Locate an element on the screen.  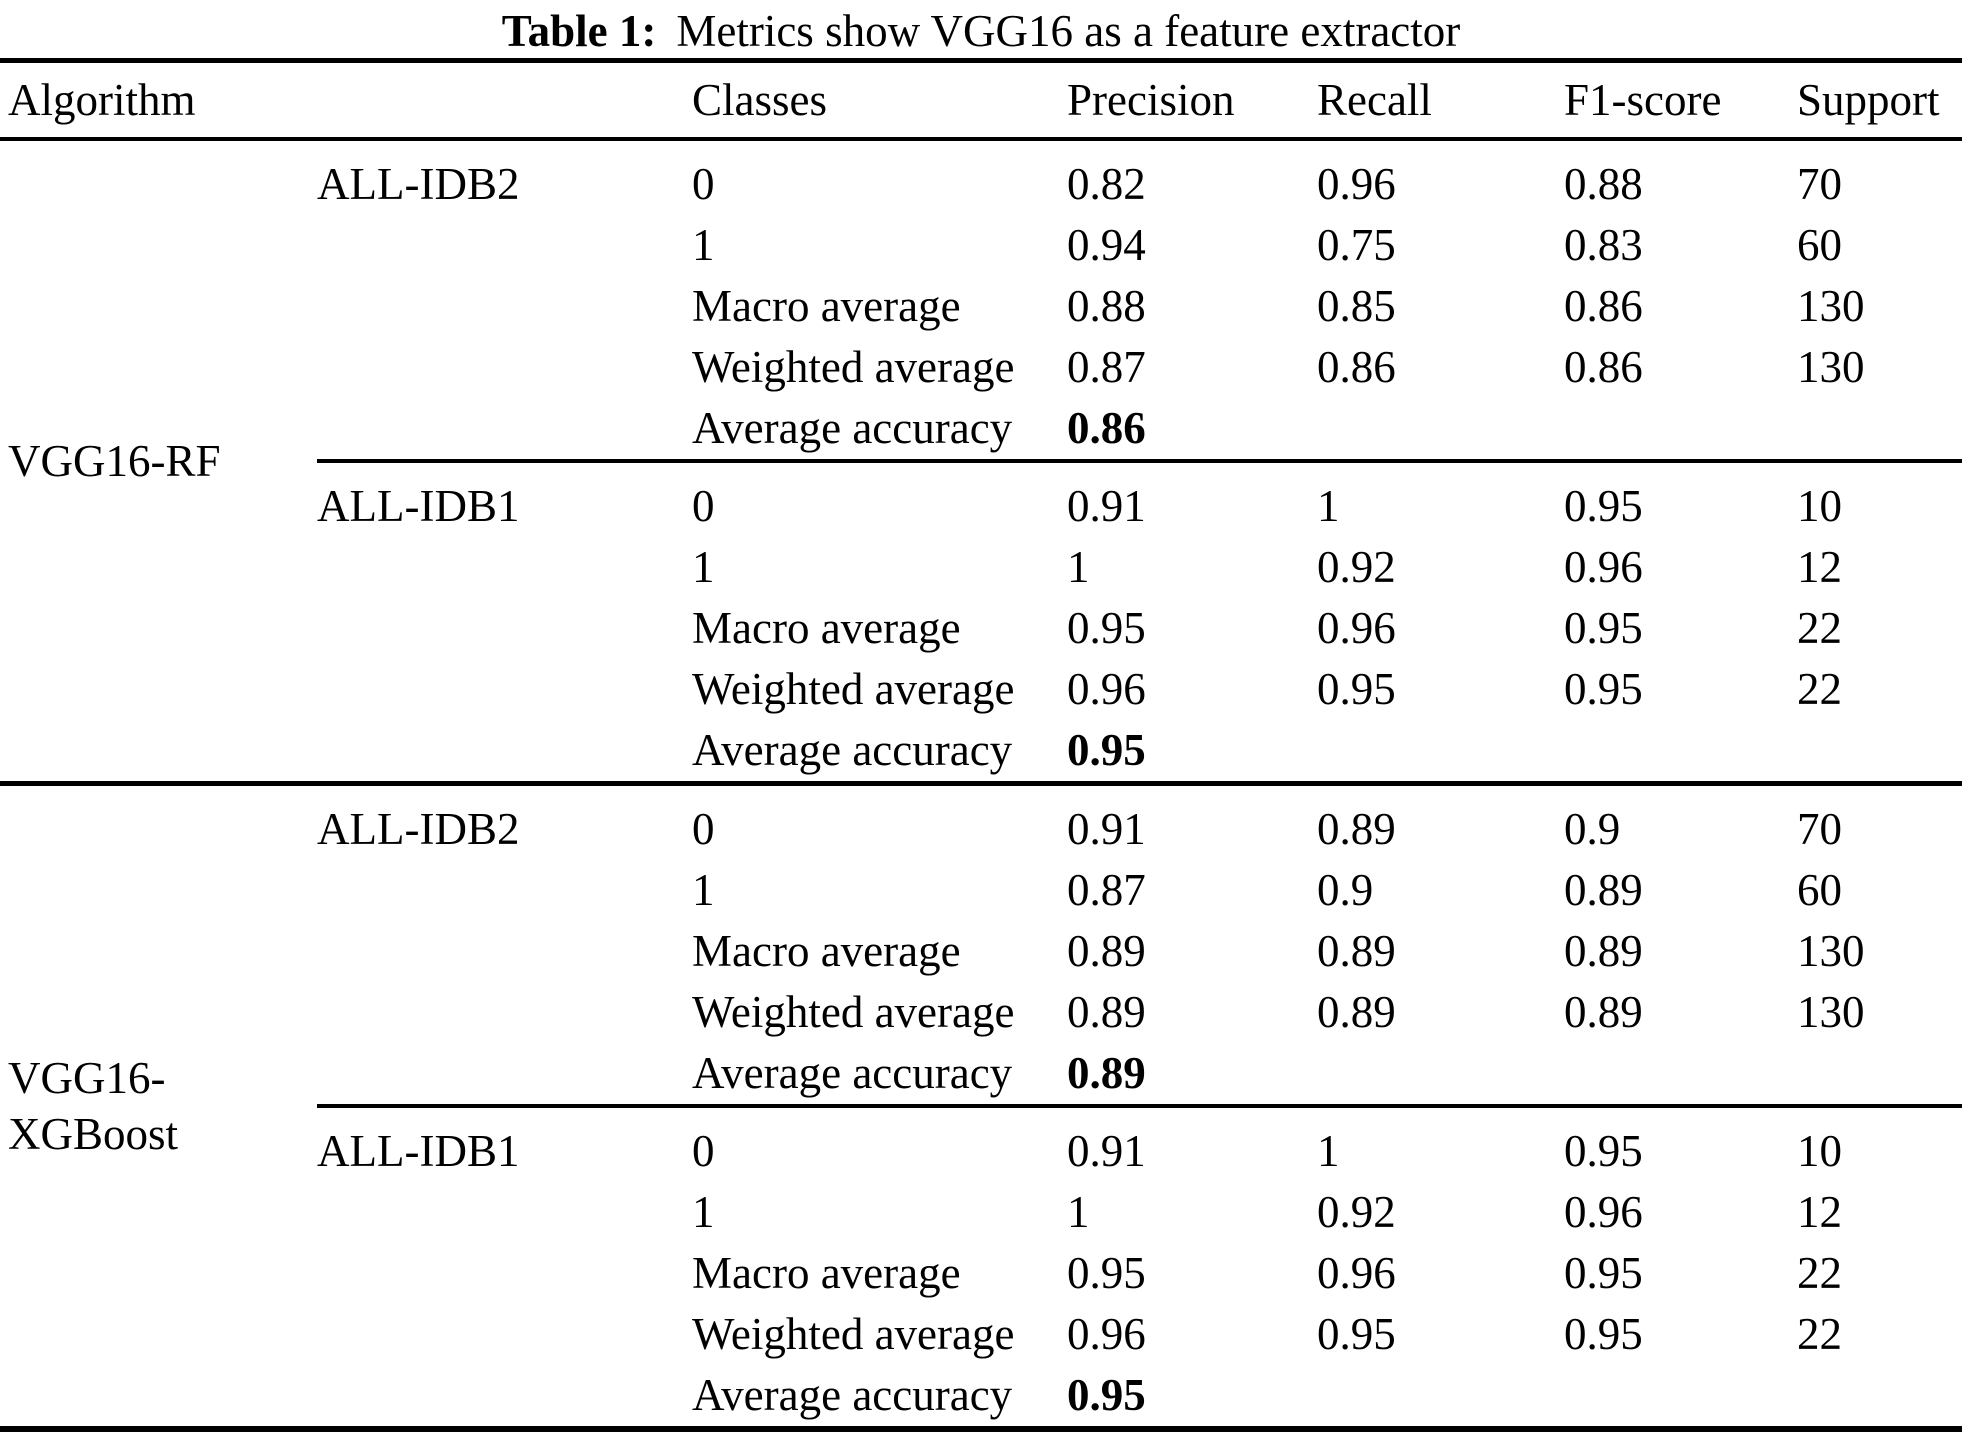
table-row: Macro average 0.95 0.96 0.95 22 is located at coordinates (981, 628).